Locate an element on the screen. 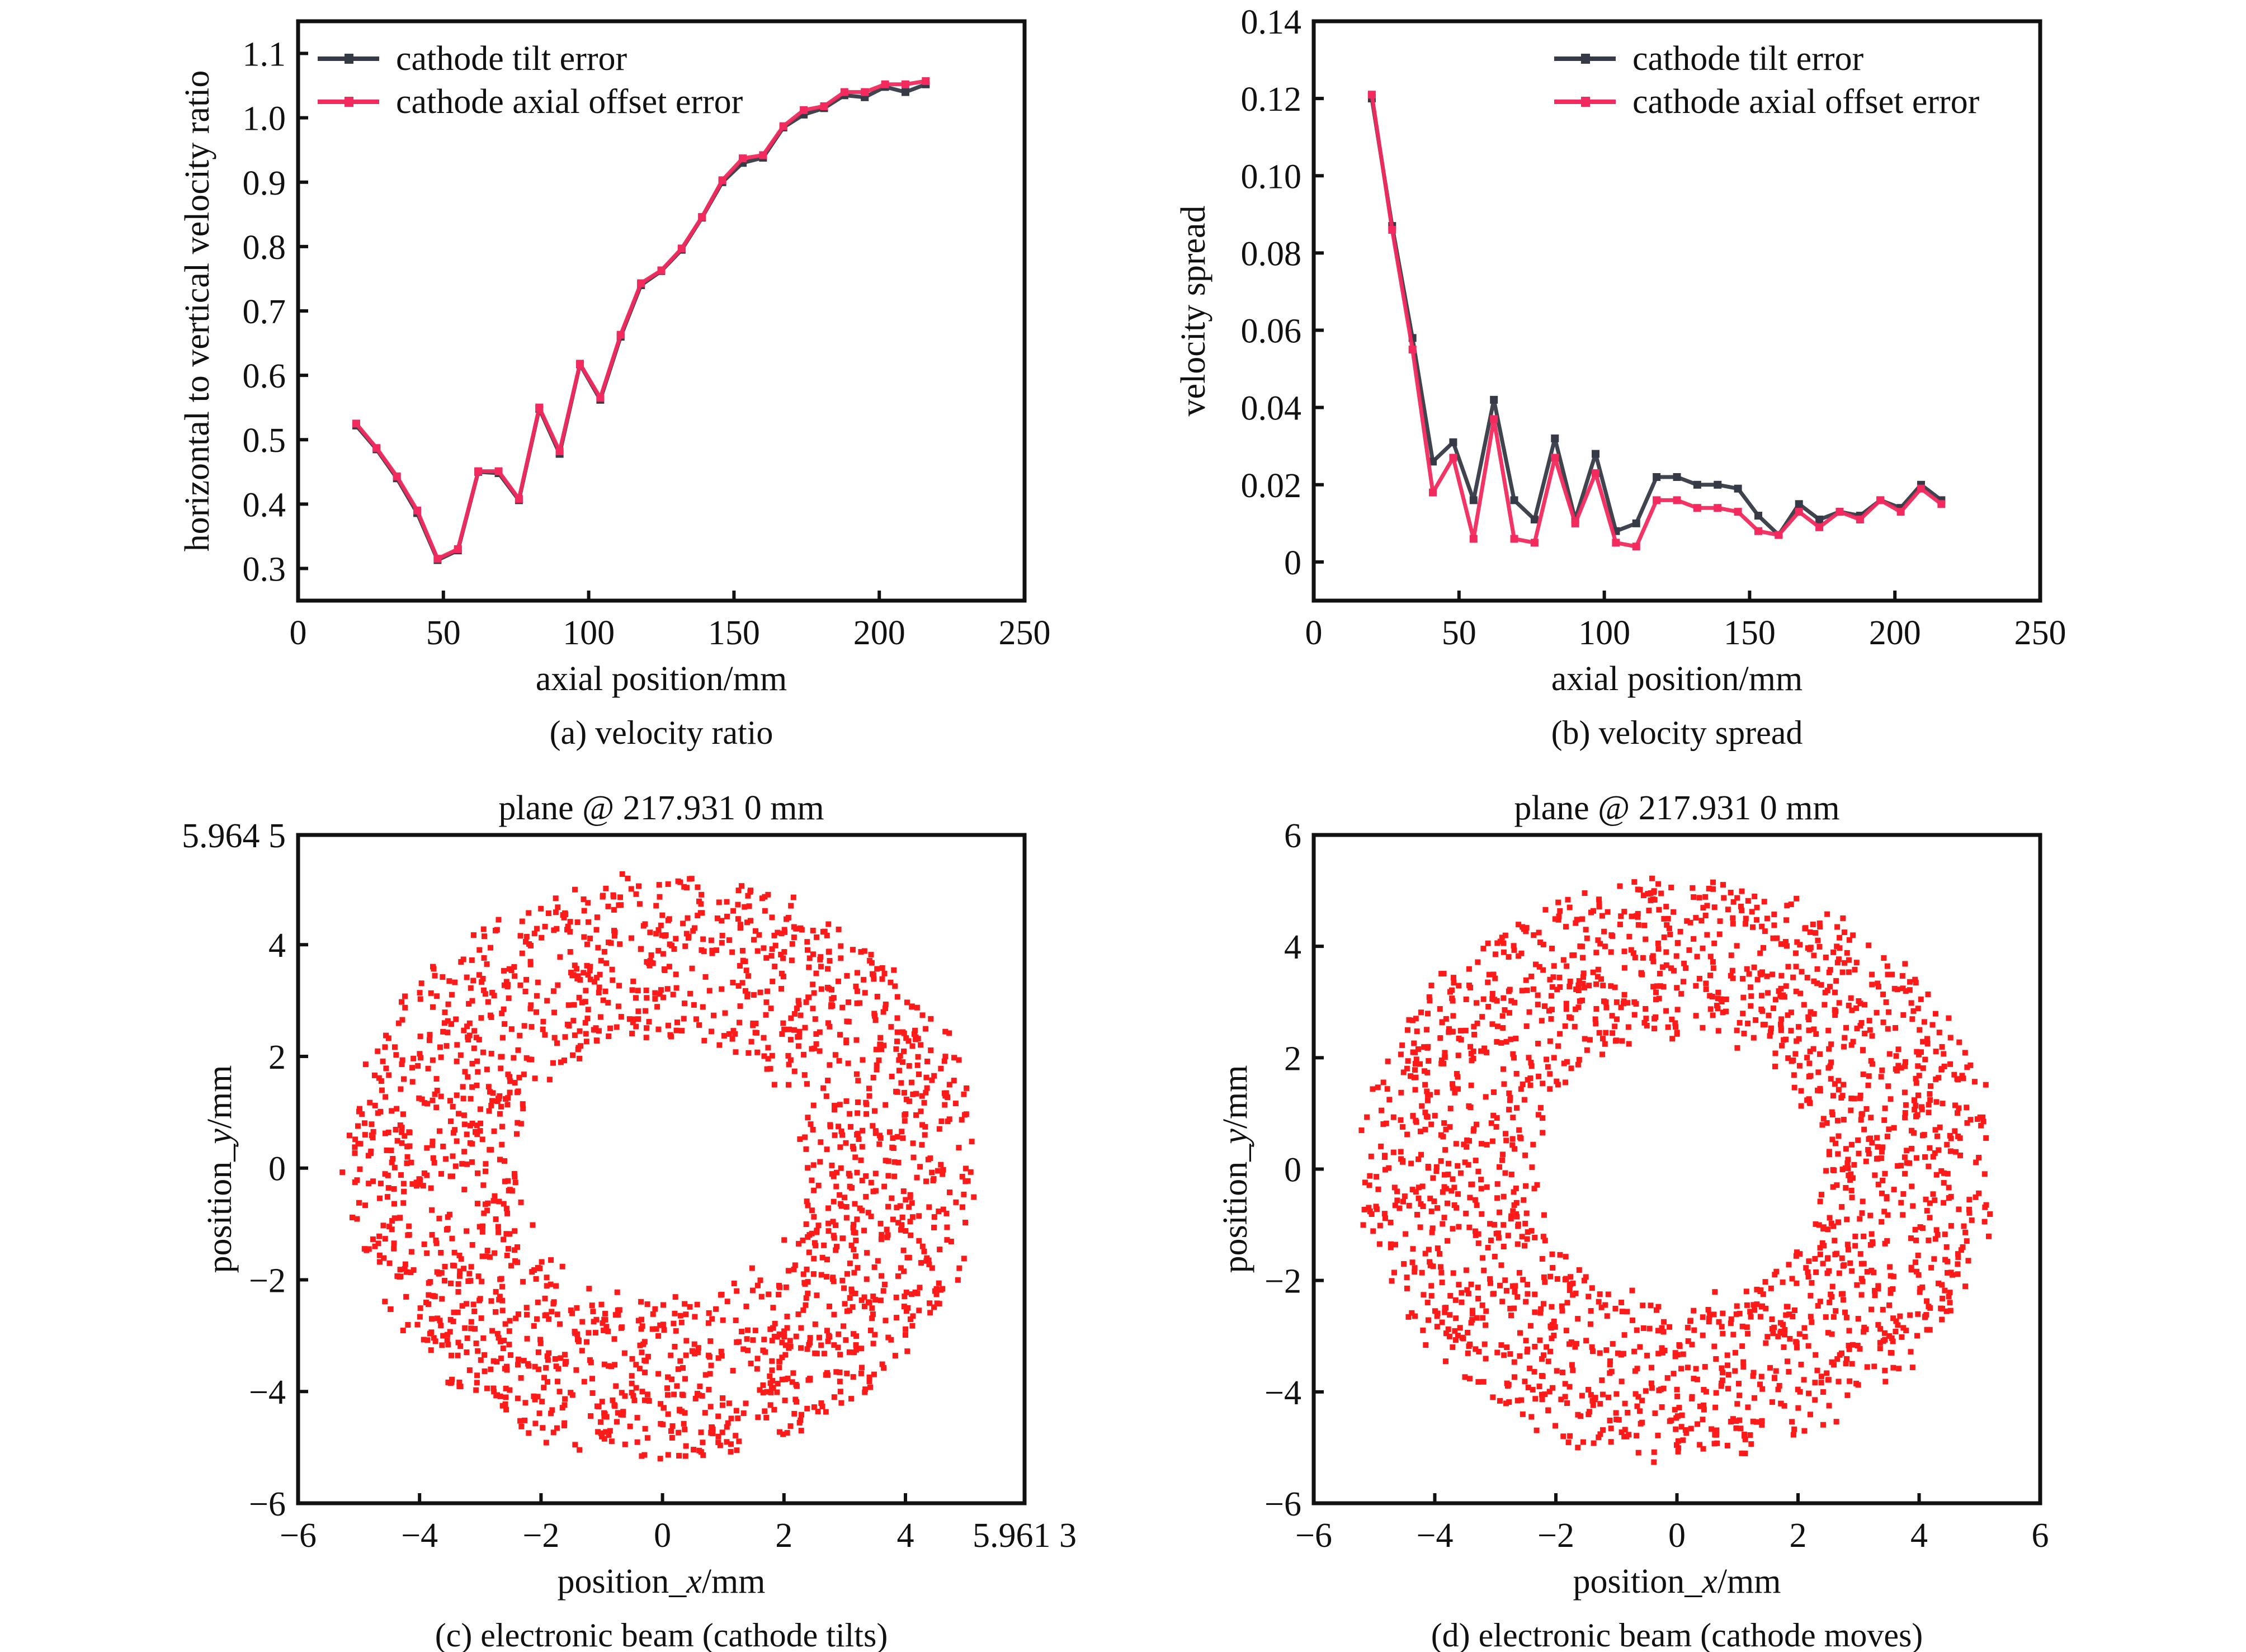 This screenshot has width=2246, height=1652. x-tick-label: 4 is located at coordinates (1919, 1536).